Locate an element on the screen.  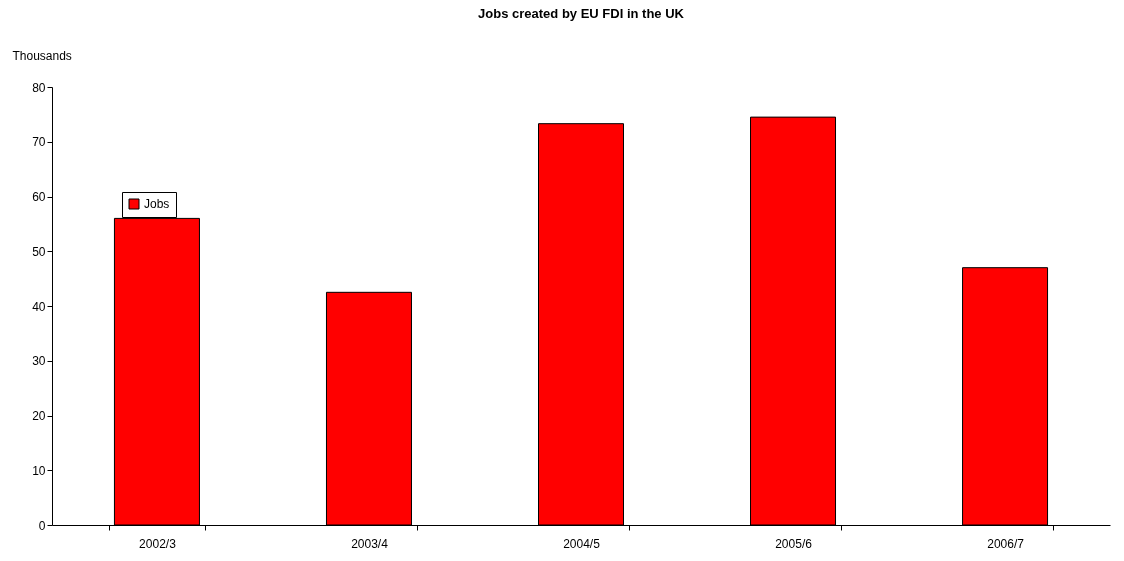
y-tick-label: 50 is located at coordinates (39, 251).